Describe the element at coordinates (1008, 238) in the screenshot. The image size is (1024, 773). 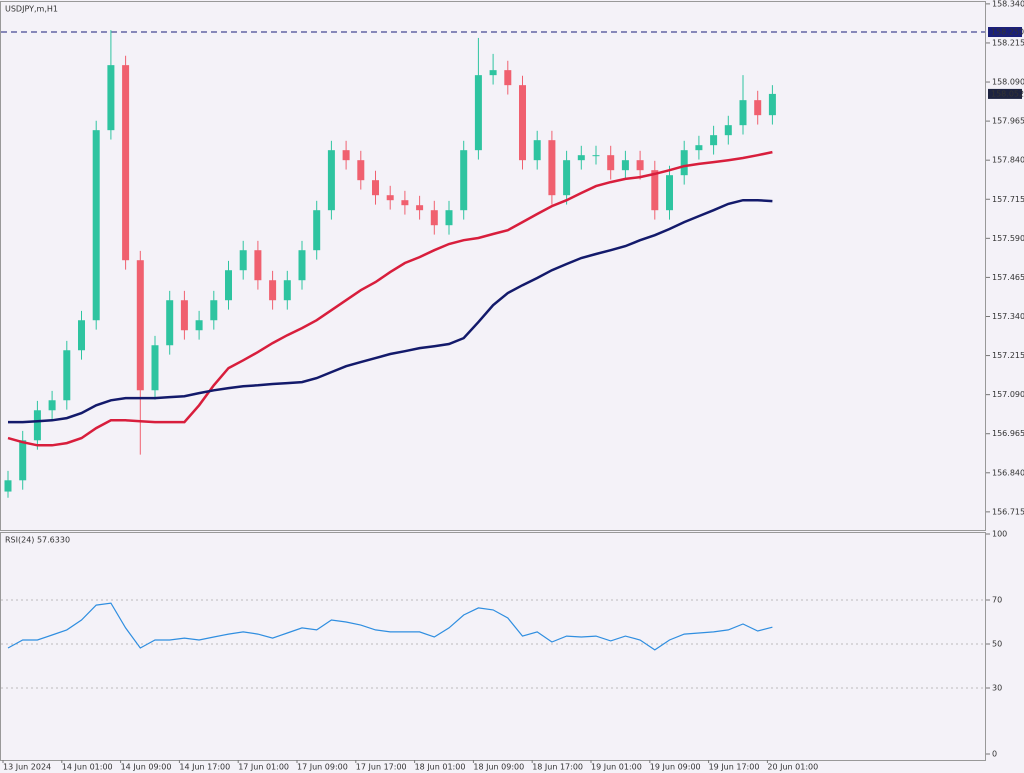
I see `y-tick-label: 157.590` at that location.